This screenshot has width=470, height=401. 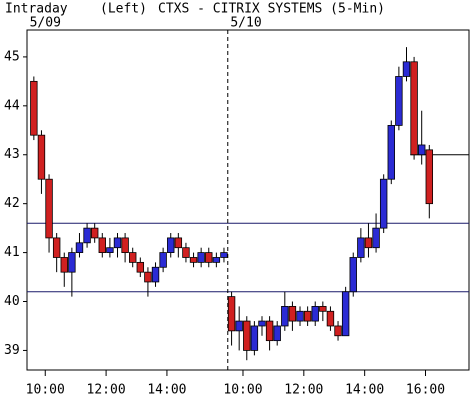 What do you see at coordinates (12, 105) in the screenshot?
I see `y-tick-label: 44` at bounding box center [12, 105].